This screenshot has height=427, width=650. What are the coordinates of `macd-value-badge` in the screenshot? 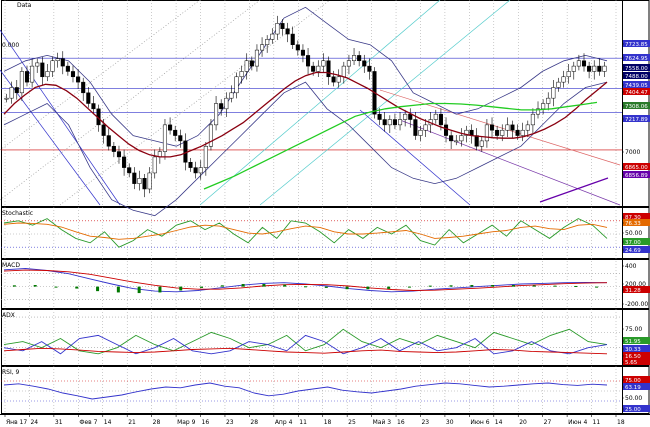 It's located at (636, 289).